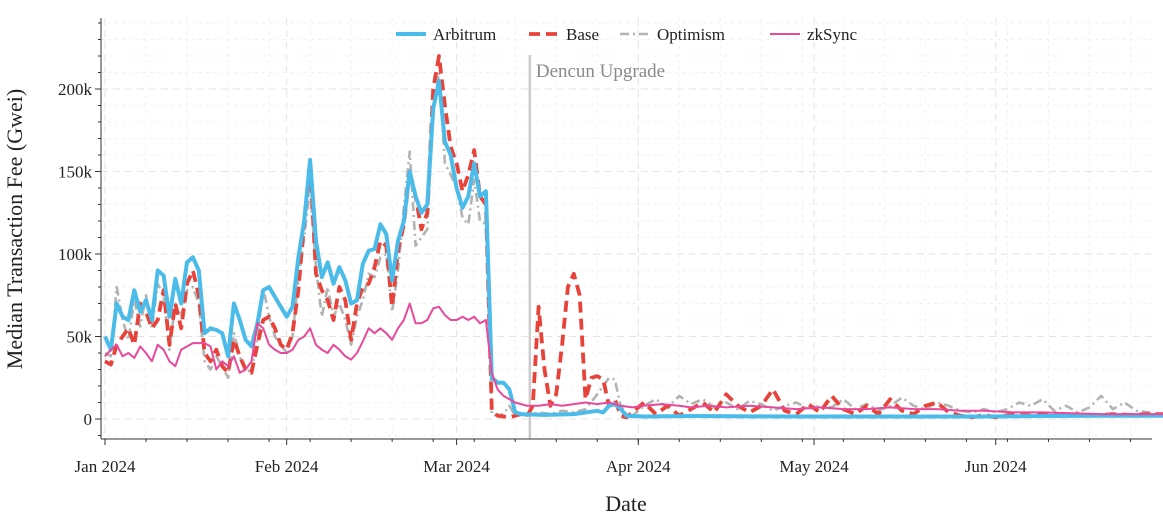 This screenshot has height=524, width=1163. Describe the element at coordinates (832, 34) in the screenshot. I see `legend-label-zksync: zkSync` at that location.